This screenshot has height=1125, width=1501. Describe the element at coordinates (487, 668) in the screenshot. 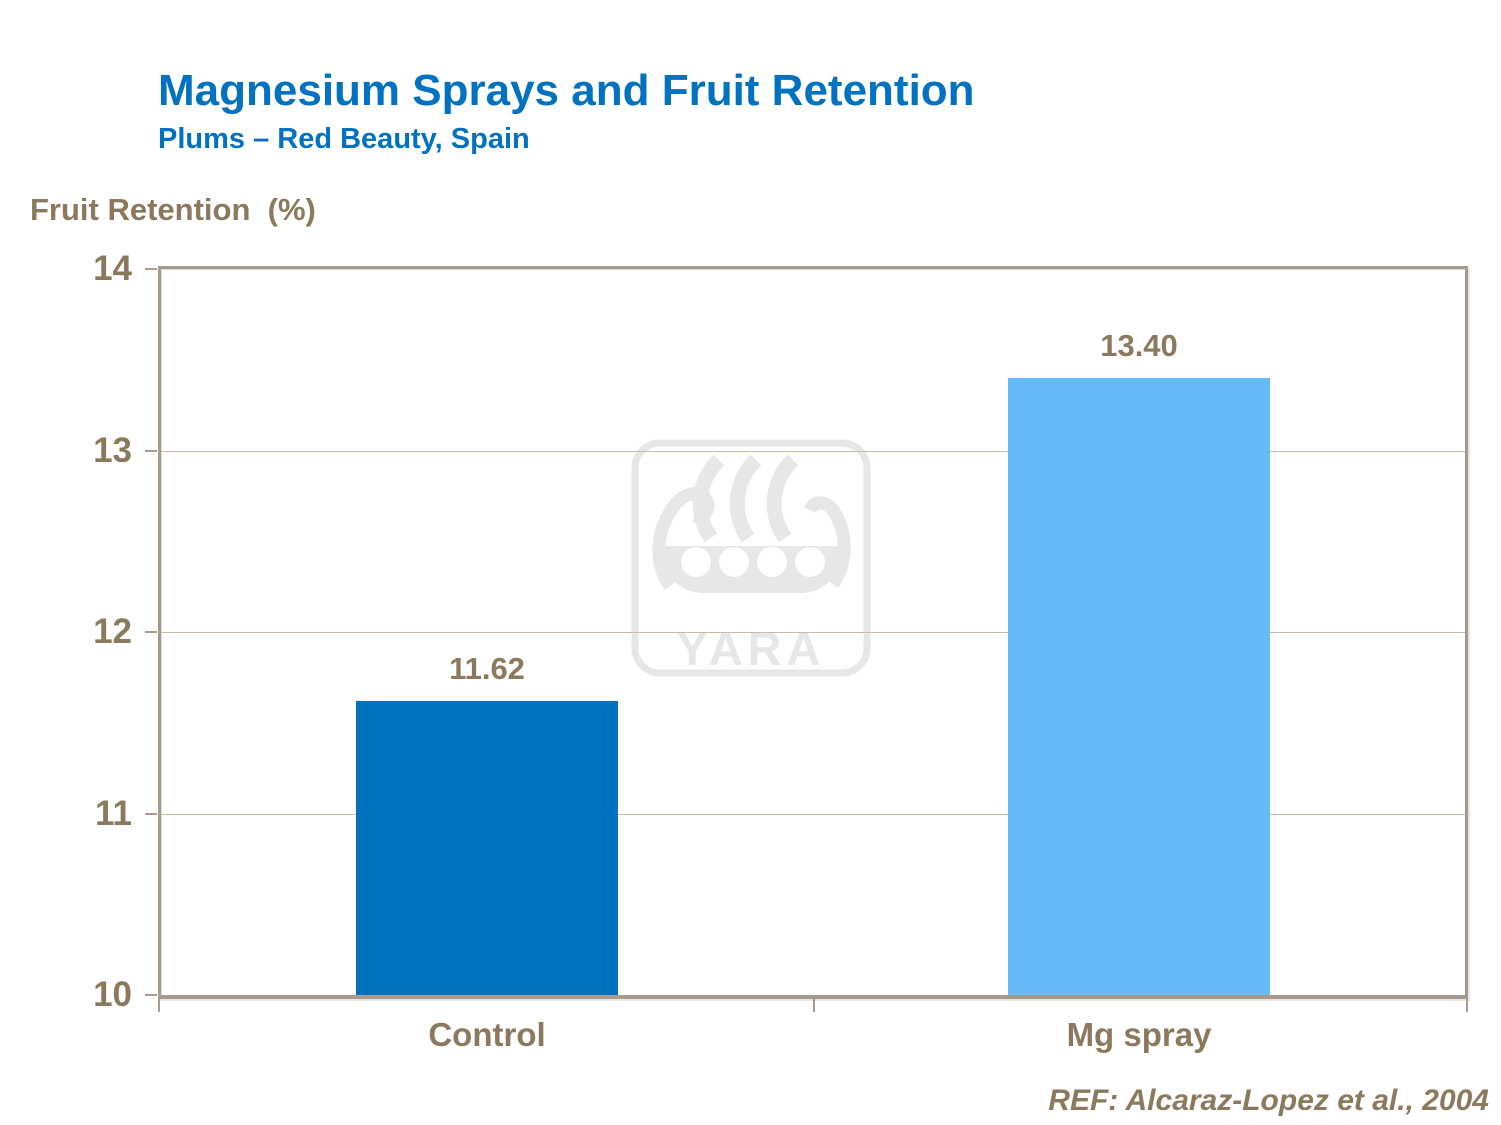

I see `bar-value-label-control: 11.62` at that location.